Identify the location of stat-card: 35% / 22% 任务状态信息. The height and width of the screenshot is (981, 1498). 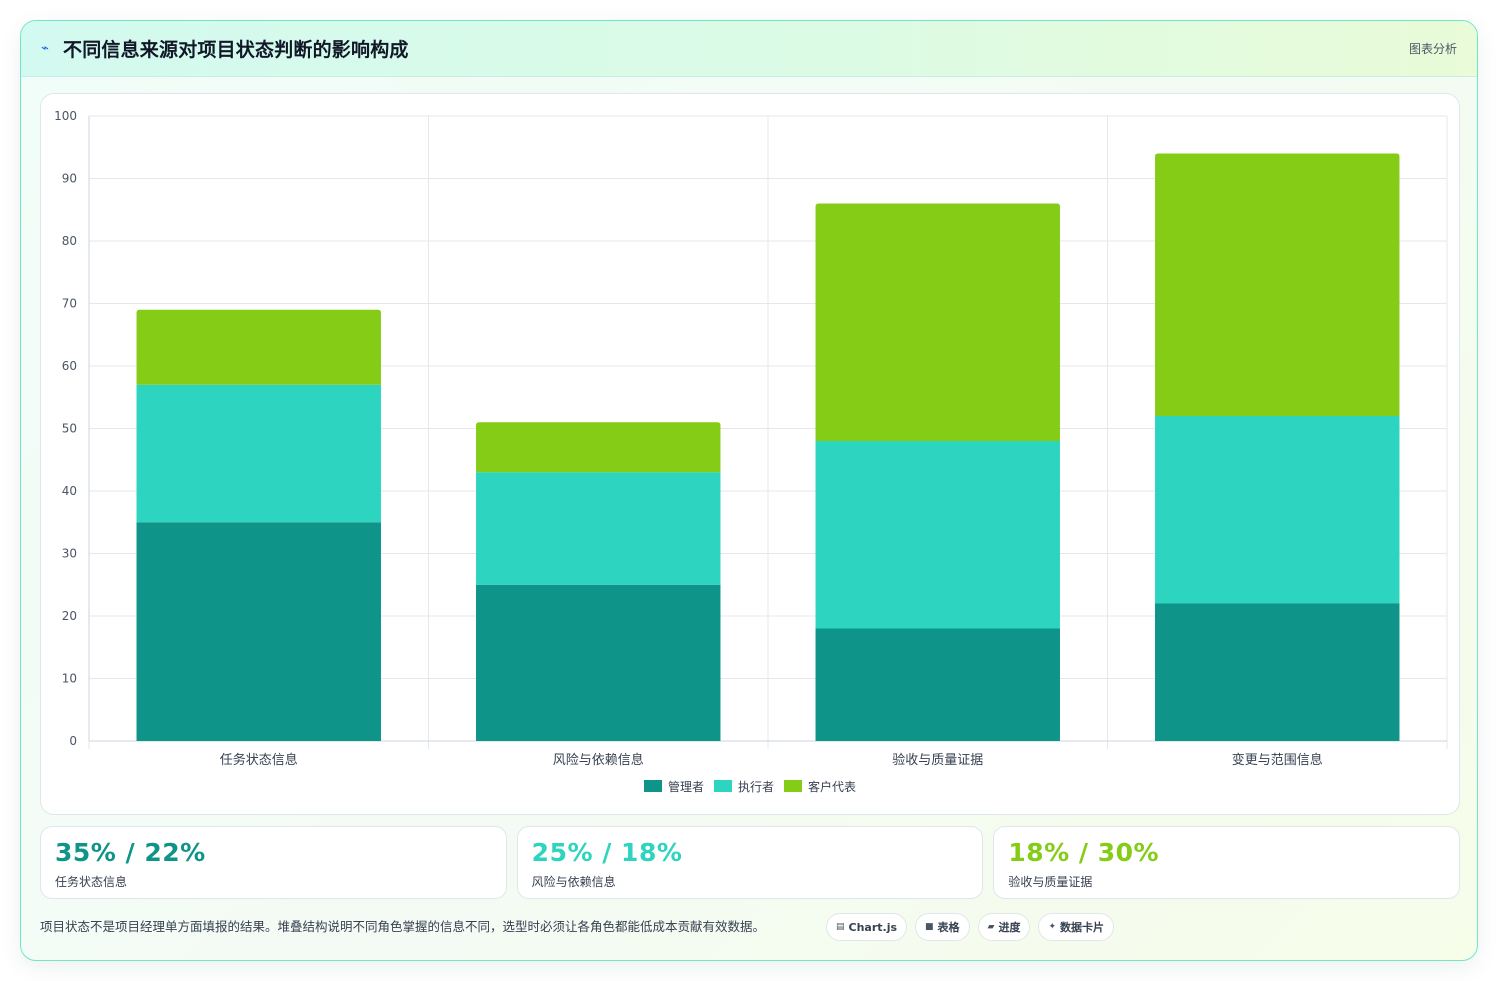
(273, 862).